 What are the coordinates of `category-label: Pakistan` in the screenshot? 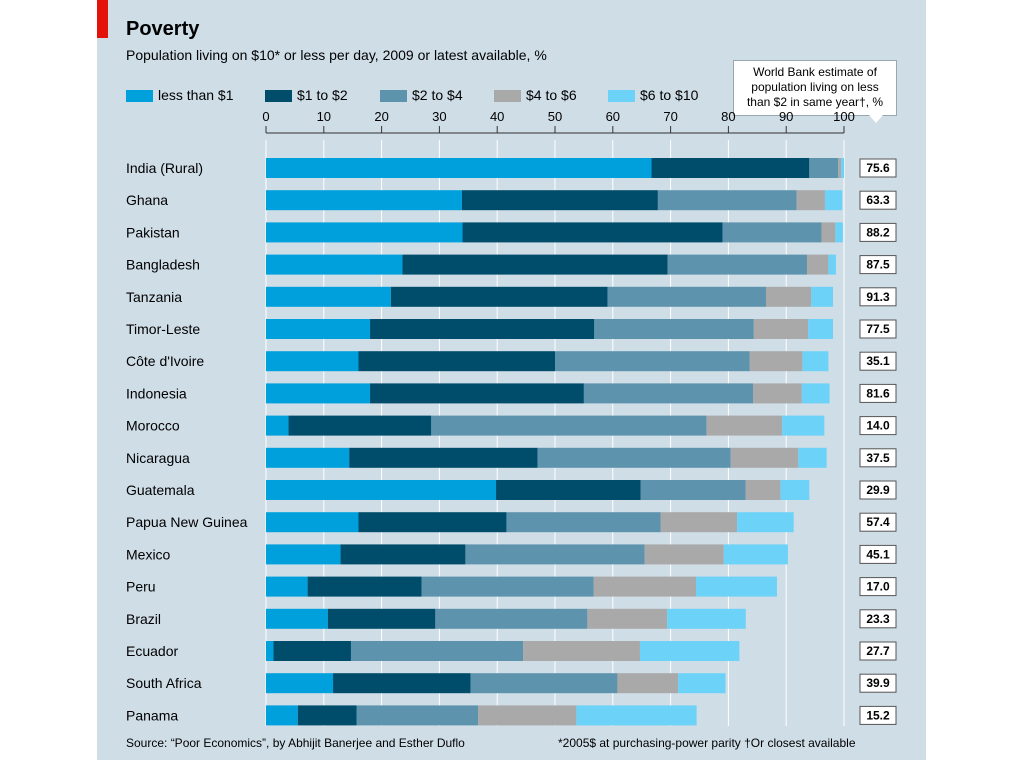 It's located at (153, 232).